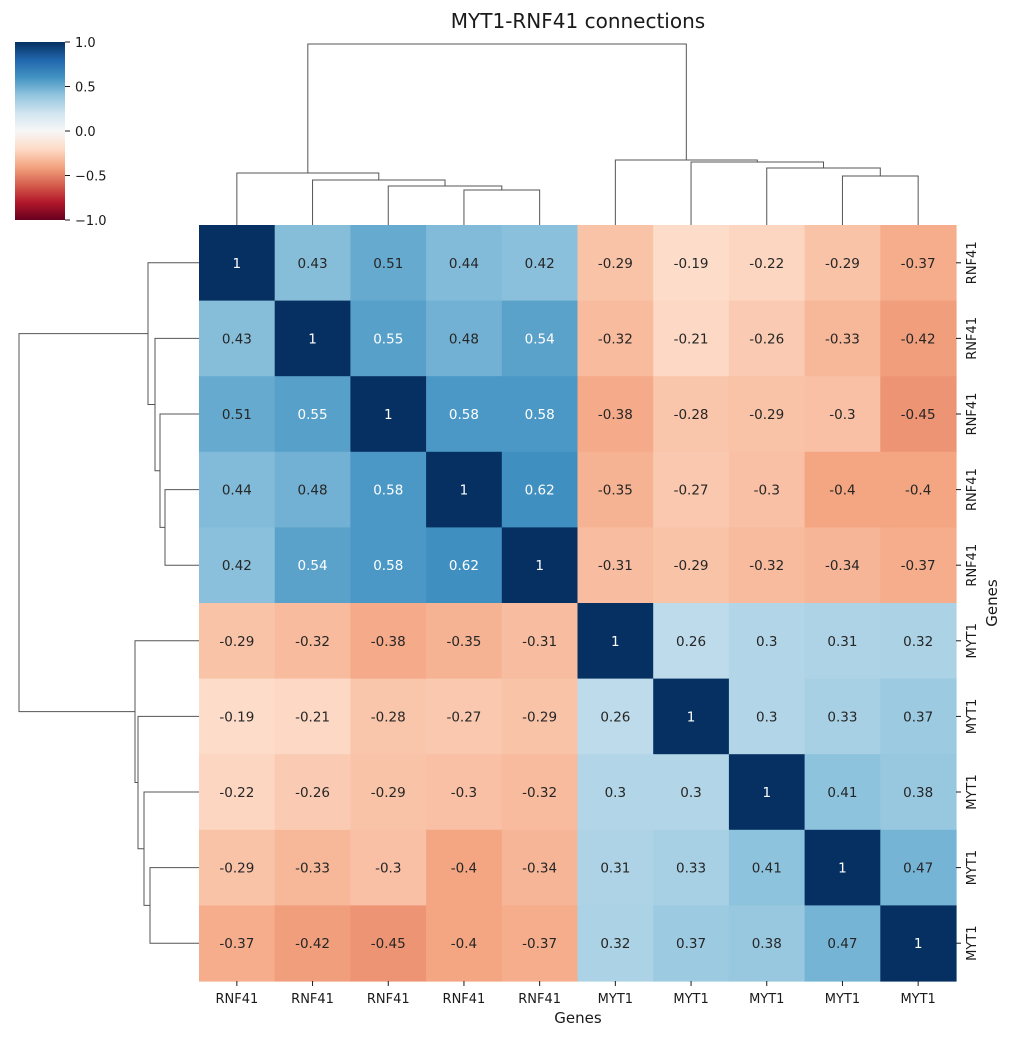 This screenshot has height=1040, width=1010. What do you see at coordinates (388, 491) in the screenshot?
I see `cell-value-label: 0.58` at bounding box center [388, 491].